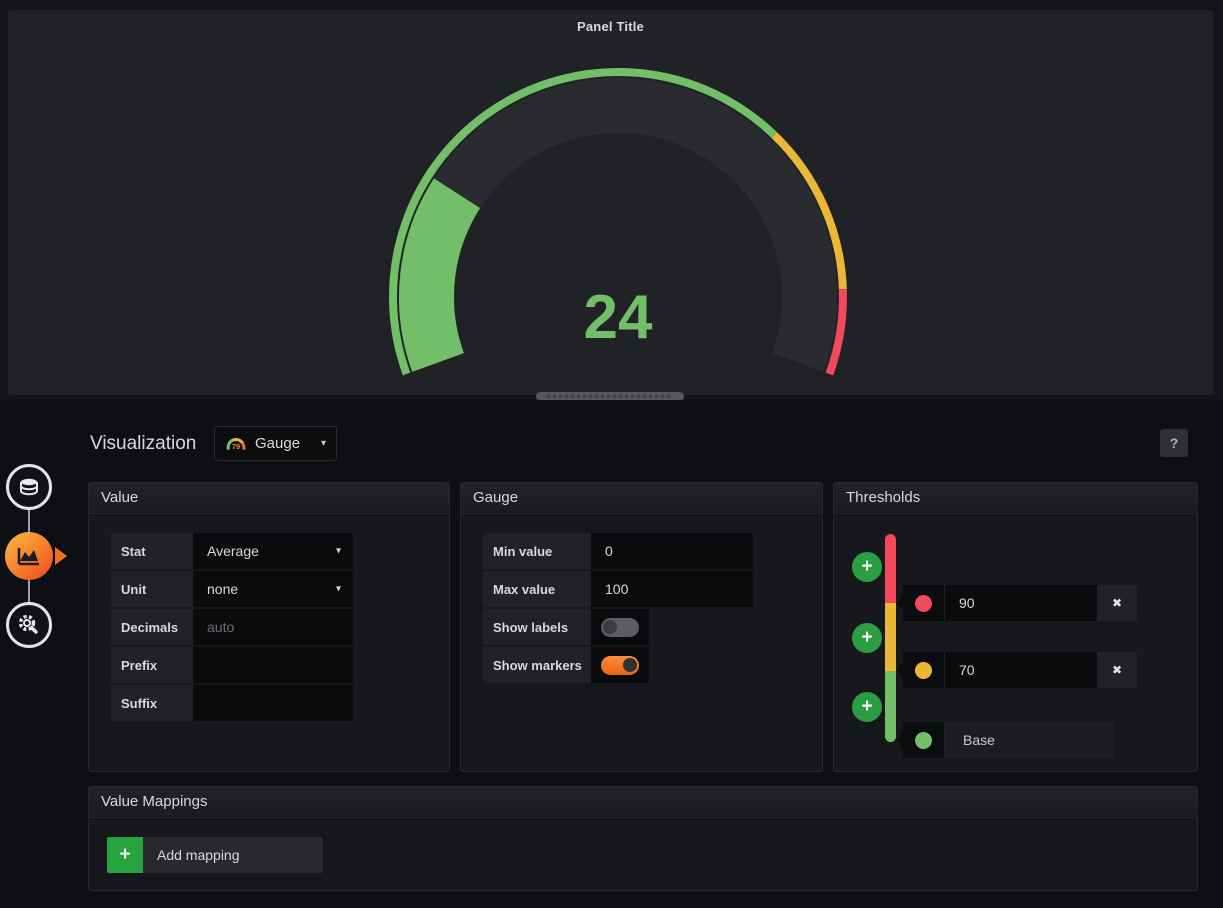  Describe the element at coordinates (125, 855) in the screenshot. I see `plus-icon: +` at that location.